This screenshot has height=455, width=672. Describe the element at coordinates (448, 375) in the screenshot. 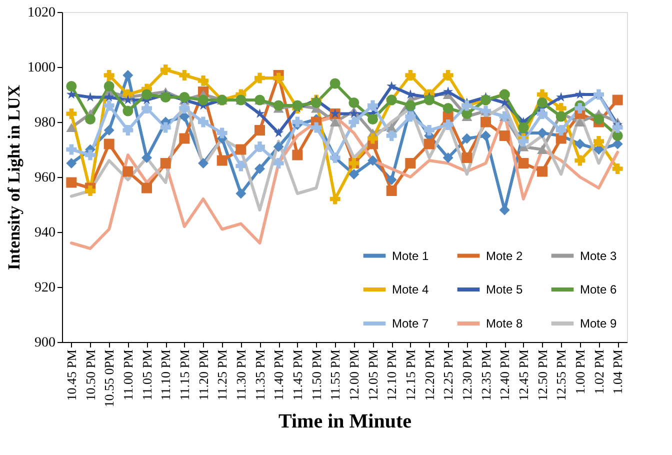

I see `x-tick-label: 12.25 PM` at that location.